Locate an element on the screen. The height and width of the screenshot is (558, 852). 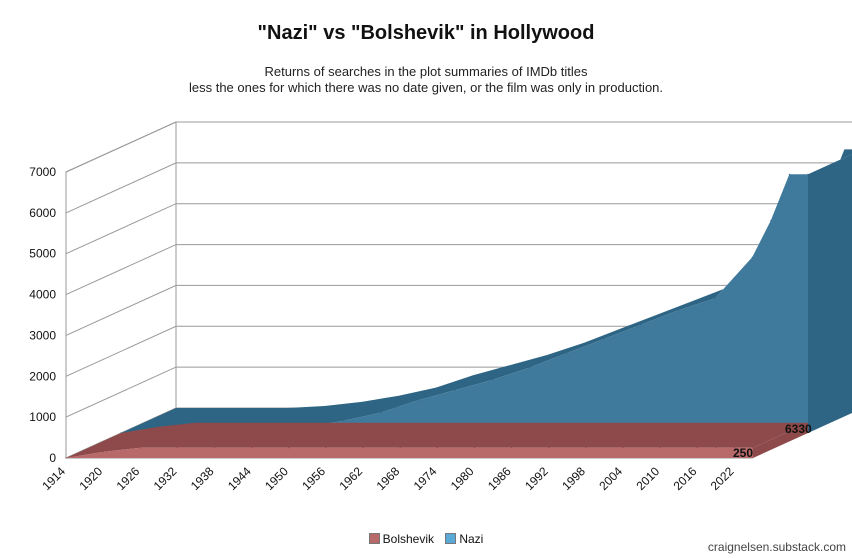
source-credit: craignelsen.substack.com is located at coordinates (776, 547).